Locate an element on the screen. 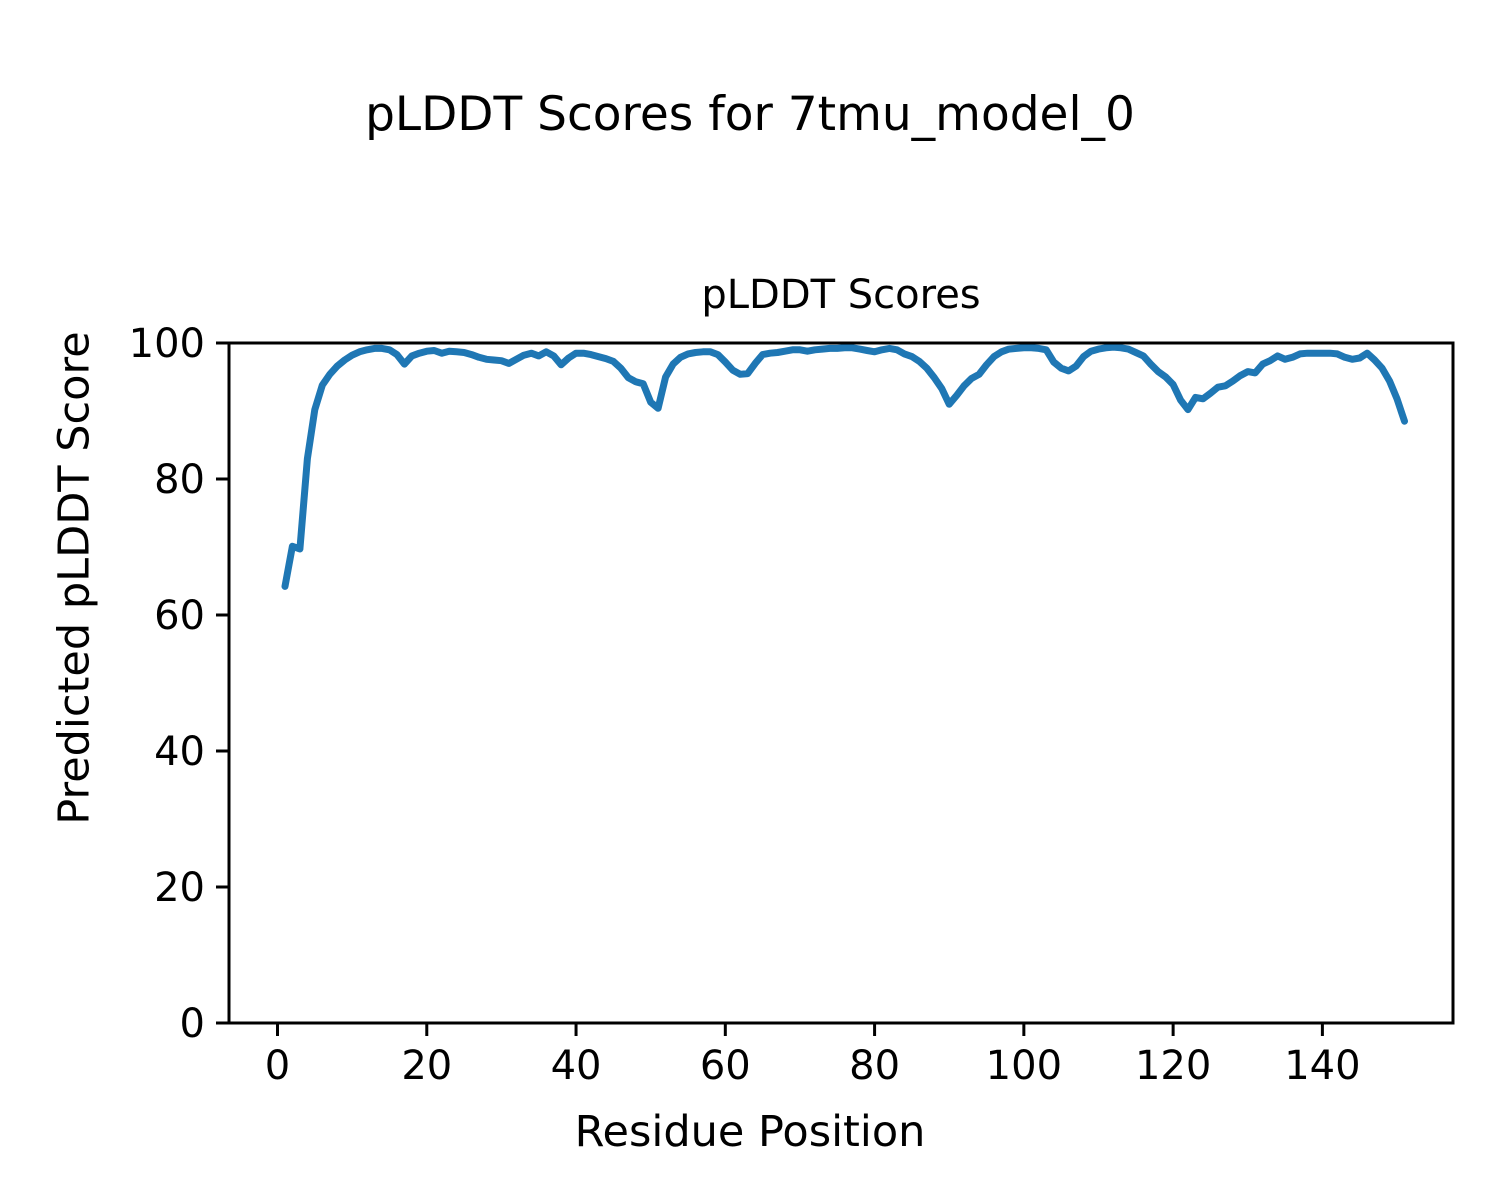 Image resolution: width=1500 pixels, height=1200 pixels. y-tick-label: 0 is located at coordinates (192, 1024).